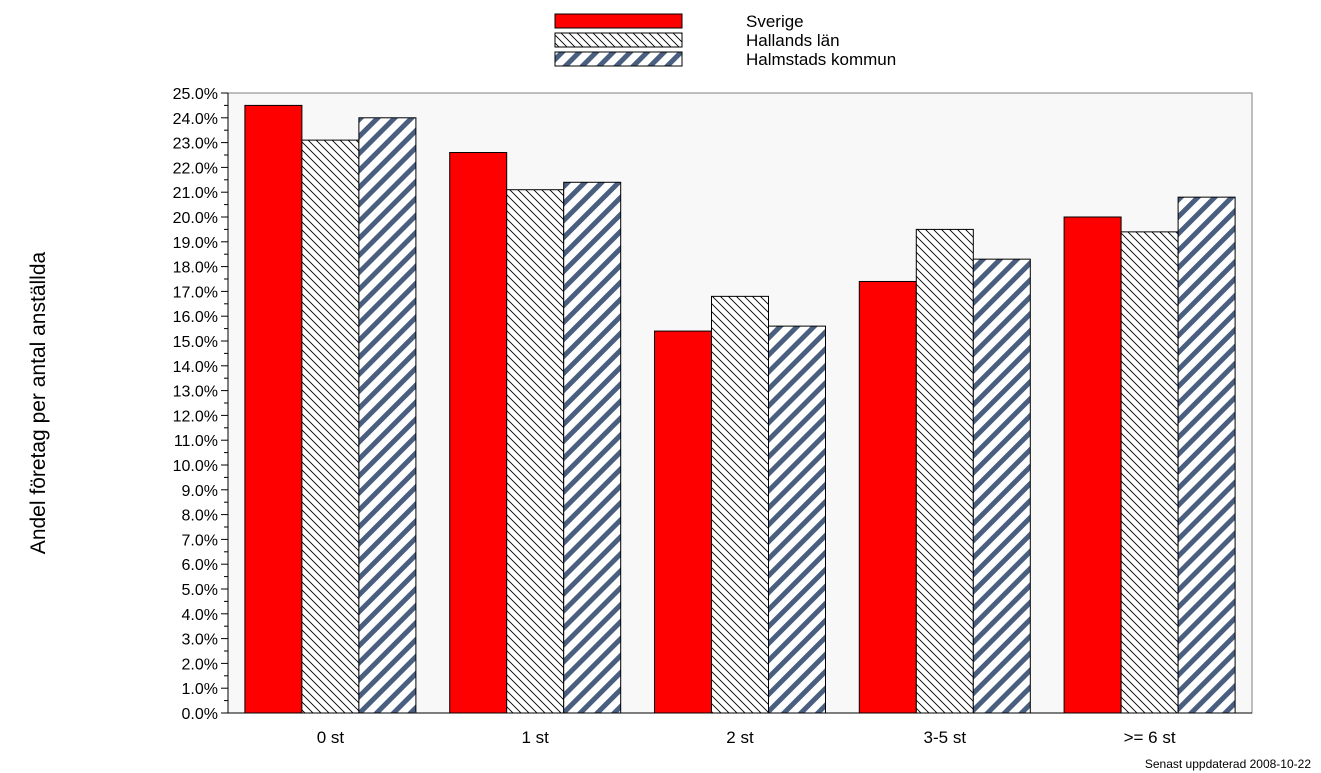 The width and height of the screenshot is (1321, 773). Describe the element at coordinates (200, 640) in the screenshot. I see `y-tick-label: 3.0%` at that location.